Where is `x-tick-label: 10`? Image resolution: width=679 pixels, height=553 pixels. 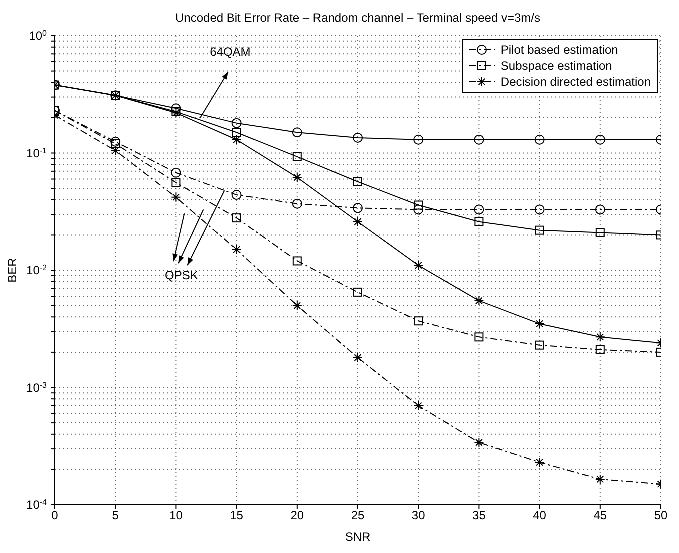 x-tick-label: 10 is located at coordinates (177, 515).